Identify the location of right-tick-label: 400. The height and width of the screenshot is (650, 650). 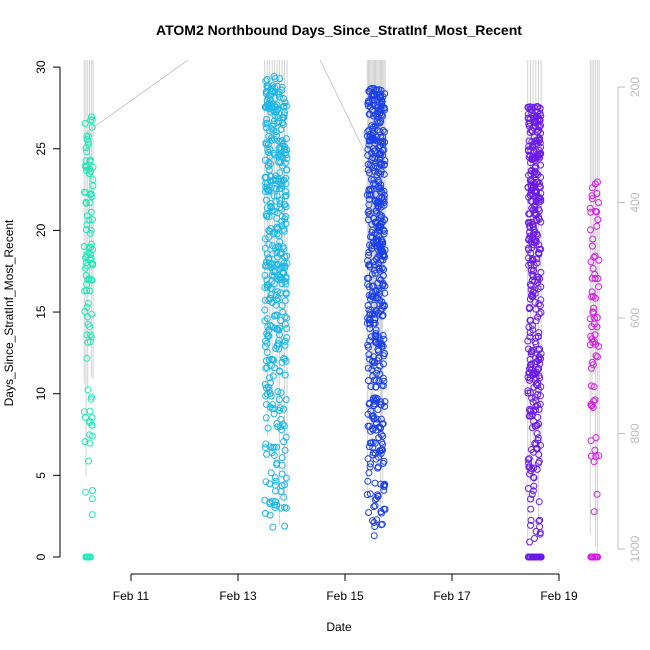
(635, 202).